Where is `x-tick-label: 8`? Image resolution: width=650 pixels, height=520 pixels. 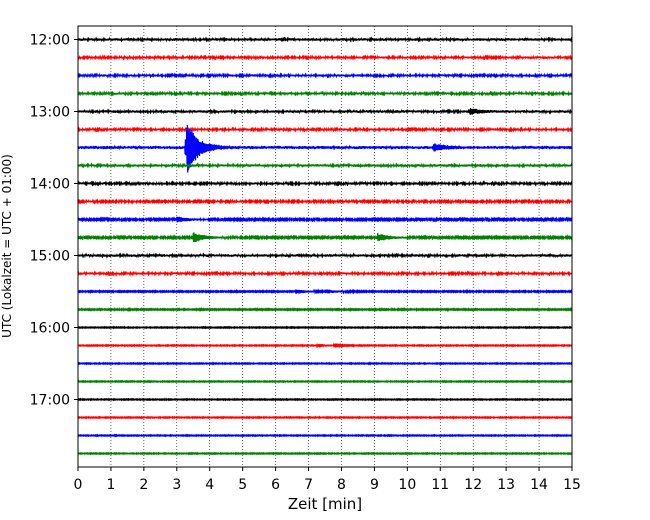 x-tick-label: 8 is located at coordinates (341, 485).